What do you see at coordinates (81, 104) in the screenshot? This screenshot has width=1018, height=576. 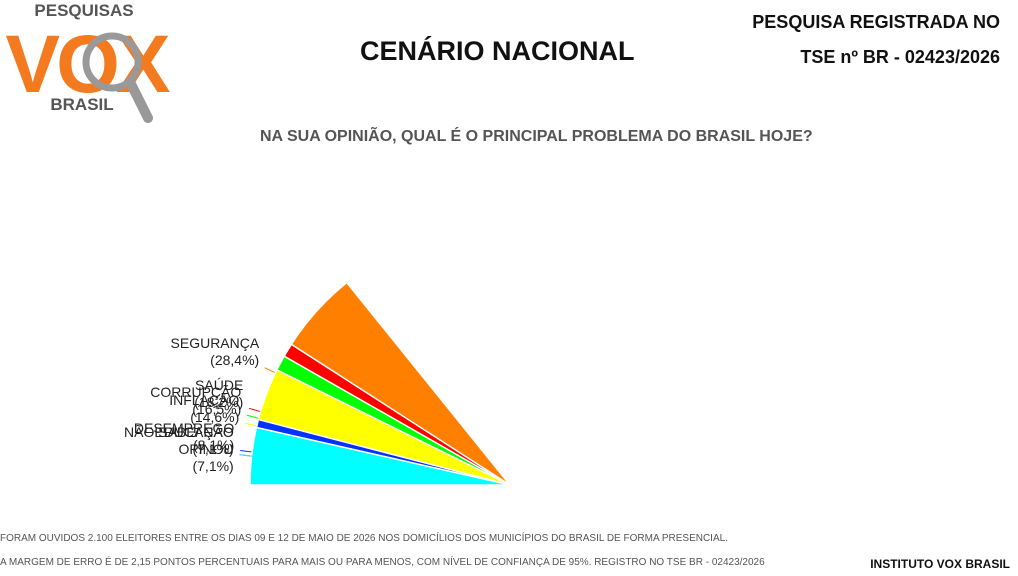 I see `logo-bottom: BRASIL` at bounding box center [81, 104].